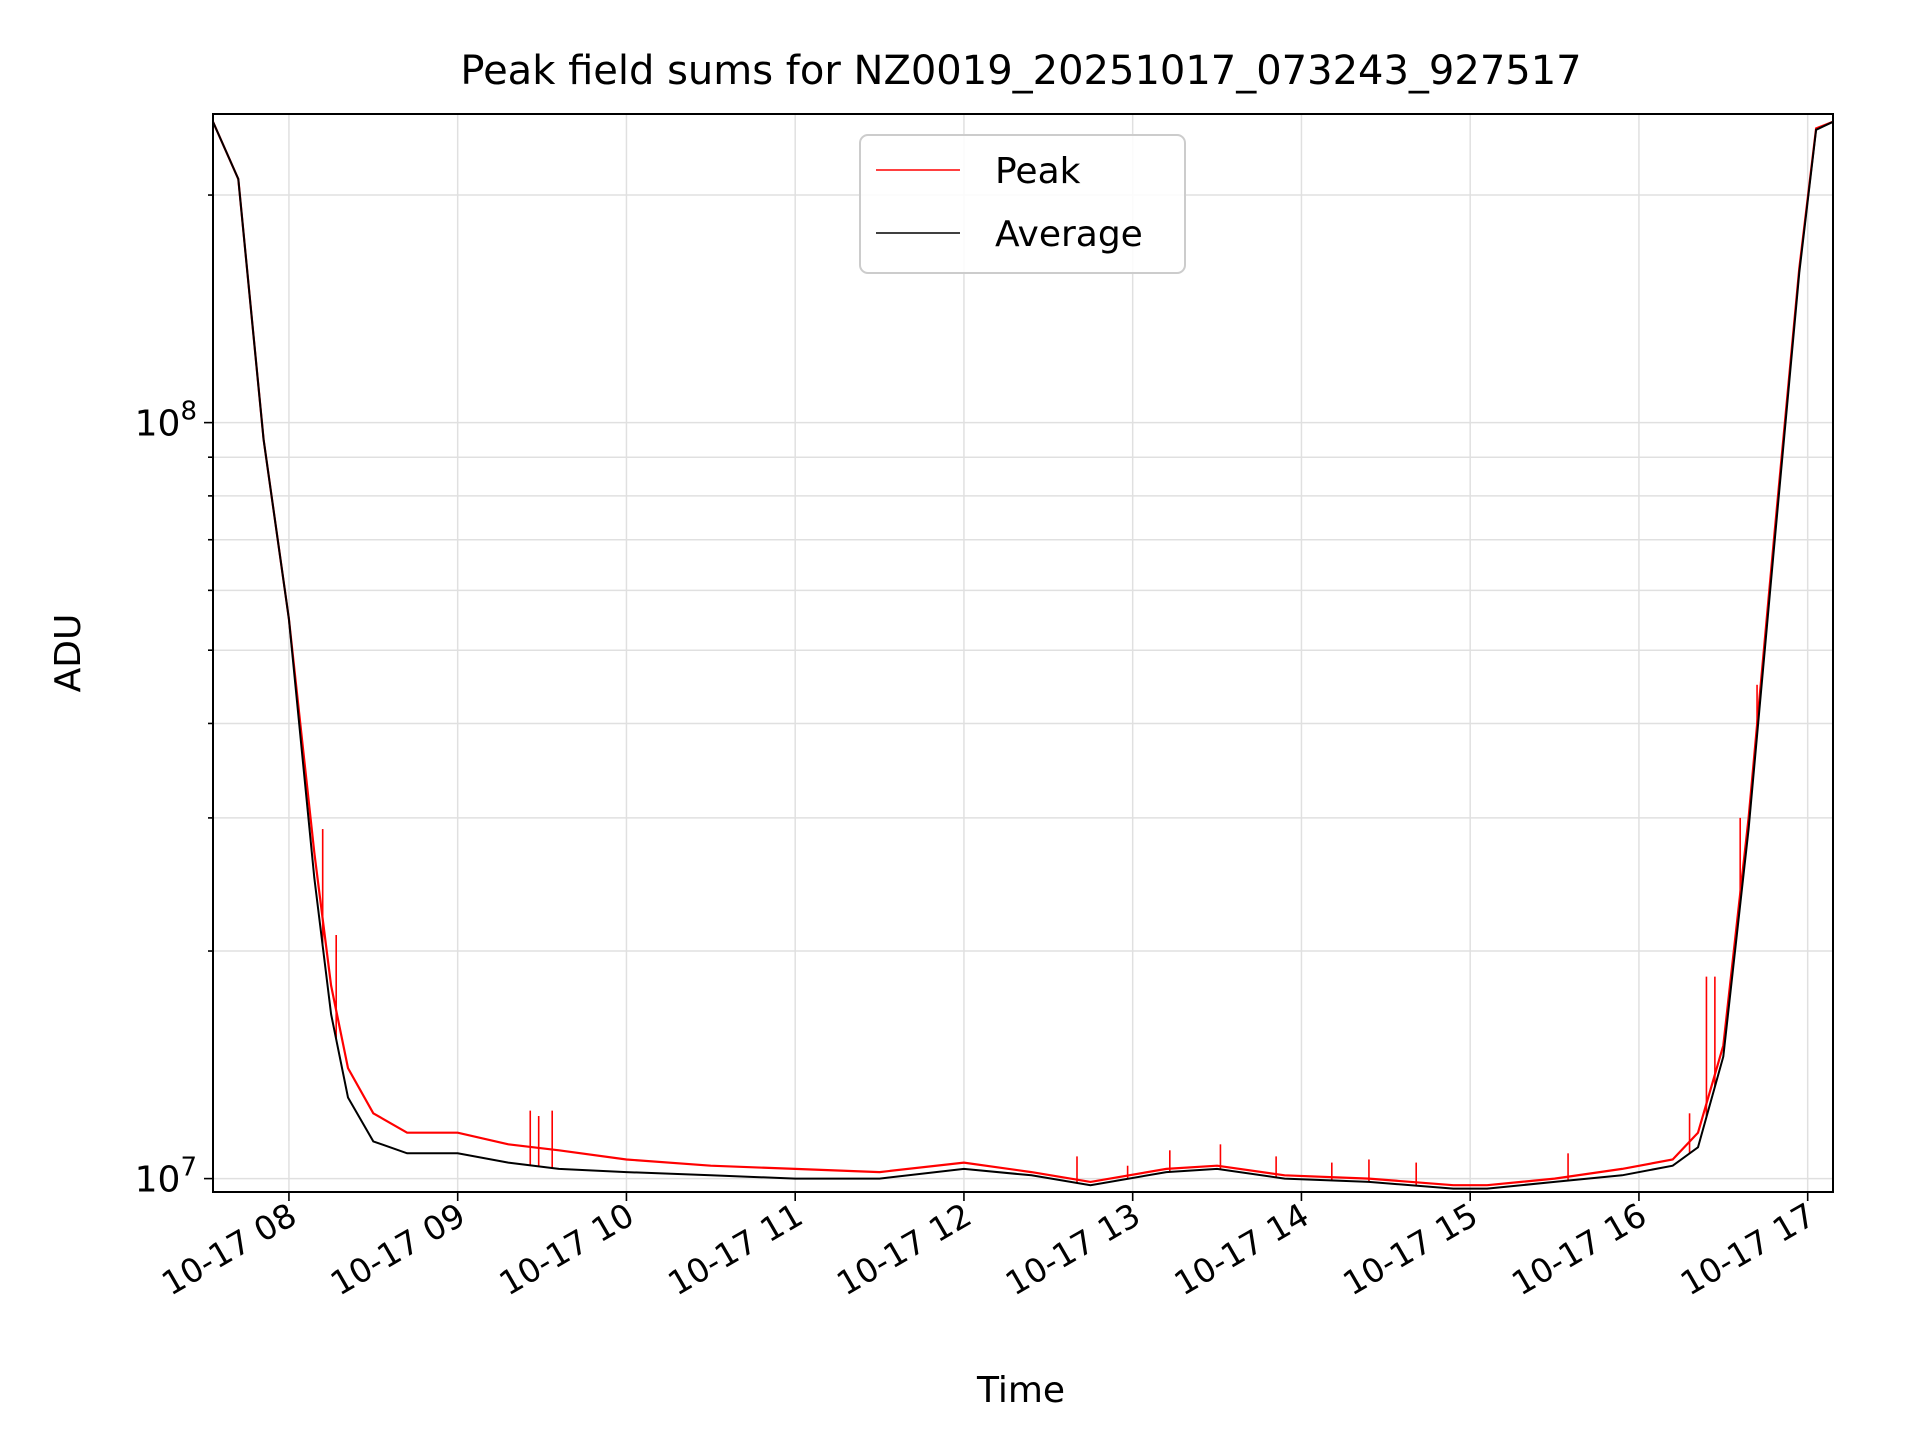  What do you see at coordinates (68, 653) in the screenshot?
I see `y-axis-label: ADU` at bounding box center [68, 653].